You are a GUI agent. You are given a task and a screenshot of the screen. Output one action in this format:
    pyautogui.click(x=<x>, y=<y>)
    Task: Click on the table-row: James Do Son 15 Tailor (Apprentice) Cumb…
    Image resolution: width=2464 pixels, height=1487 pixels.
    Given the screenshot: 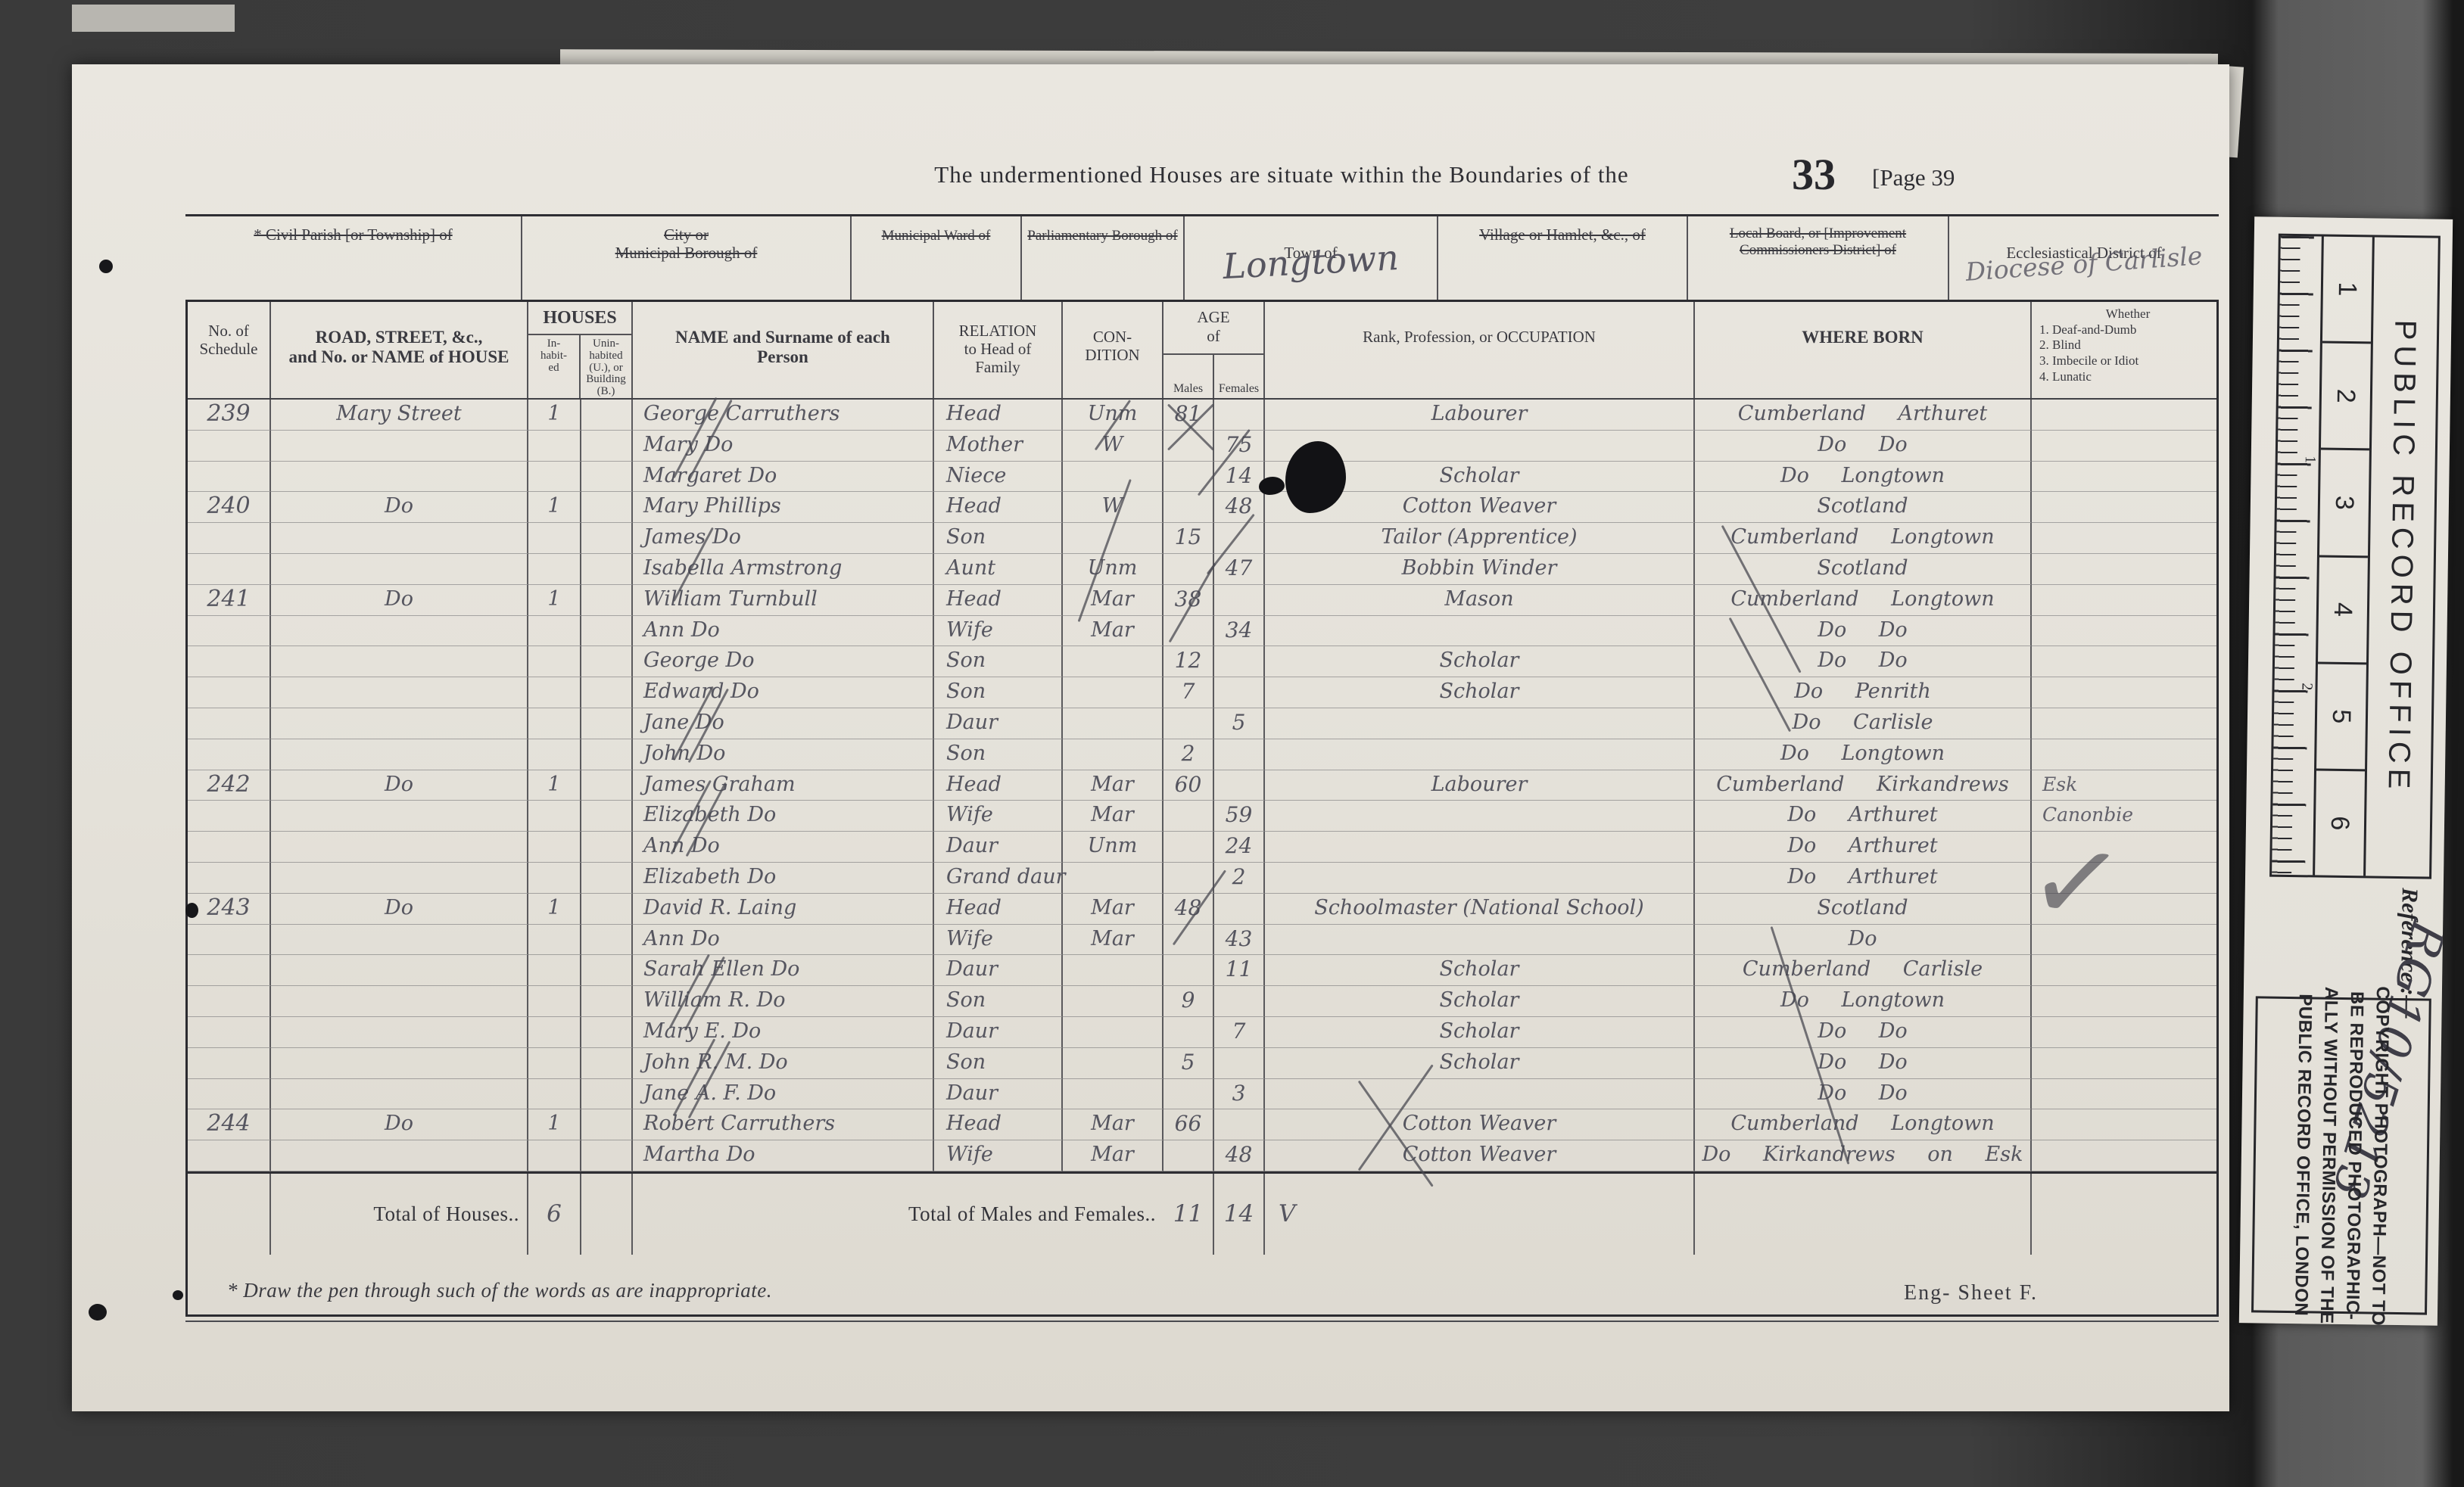 What is the action you would take?
    pyautogui.click(x=1202, y=538)
    